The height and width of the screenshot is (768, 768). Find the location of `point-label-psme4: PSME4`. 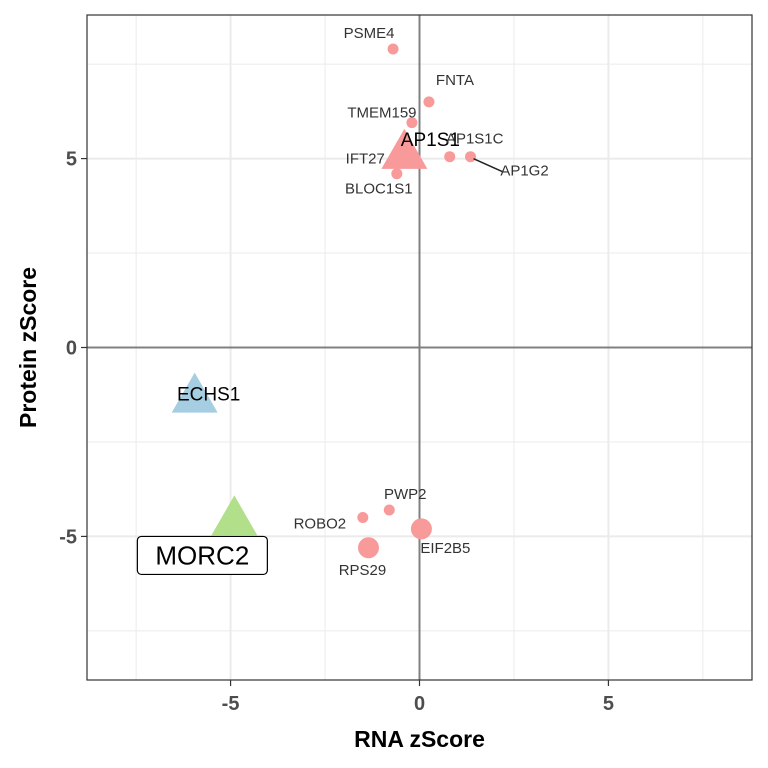

point-label-psme4: PSME4 is located at coordinates (369, 33).